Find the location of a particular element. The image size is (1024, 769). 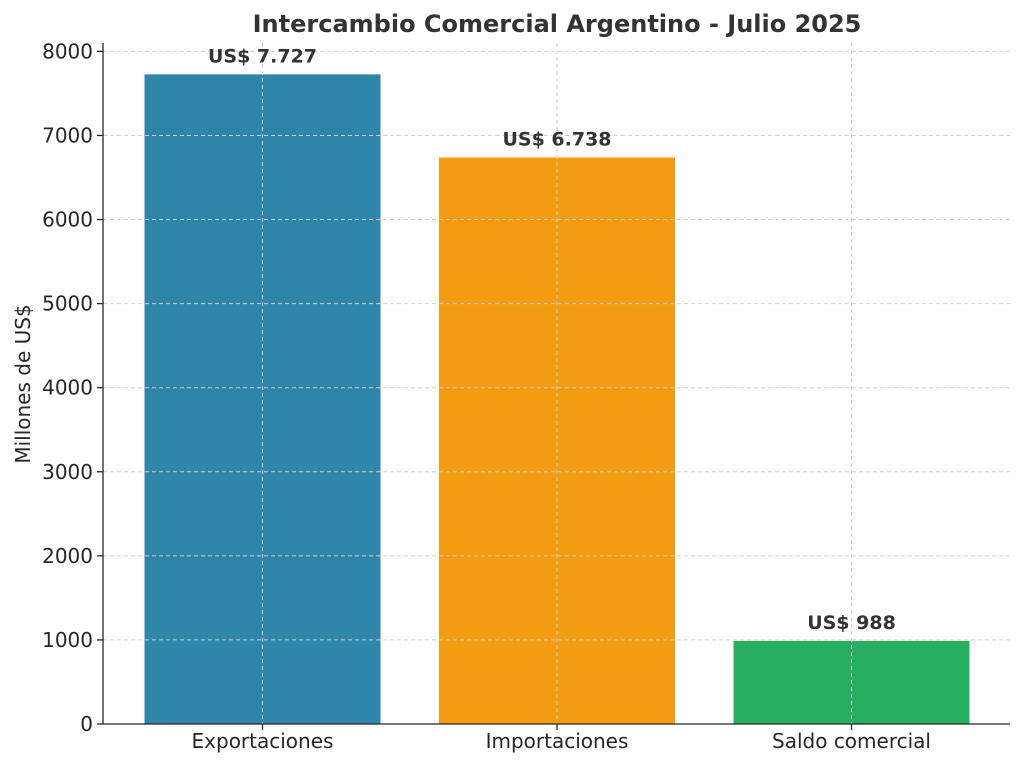

x-tick-label-exportaciones: Exportaciones is located at coordinates (263, 741).